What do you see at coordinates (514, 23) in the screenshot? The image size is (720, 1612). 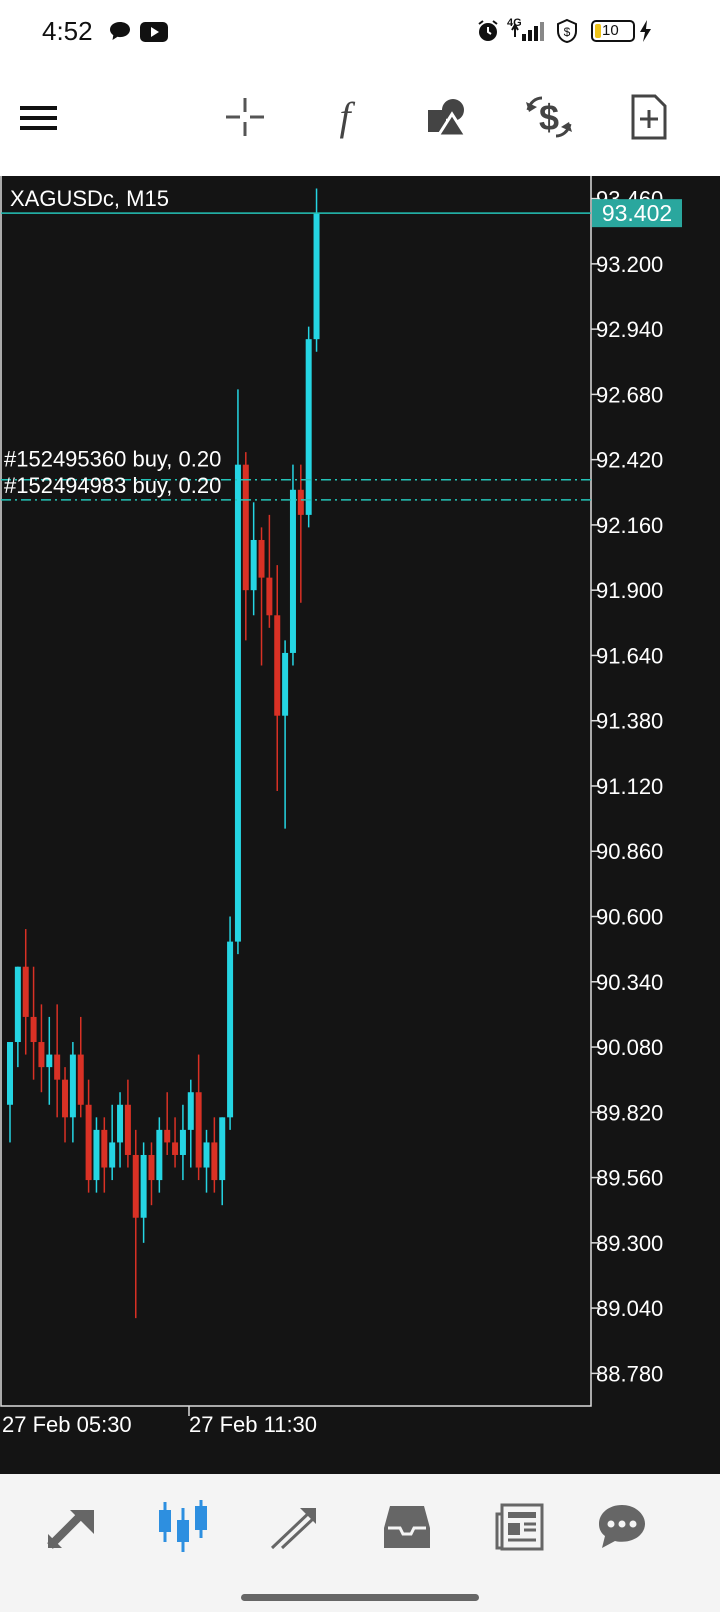 I see `network-type: 4G` at bounding box center [514, 23].